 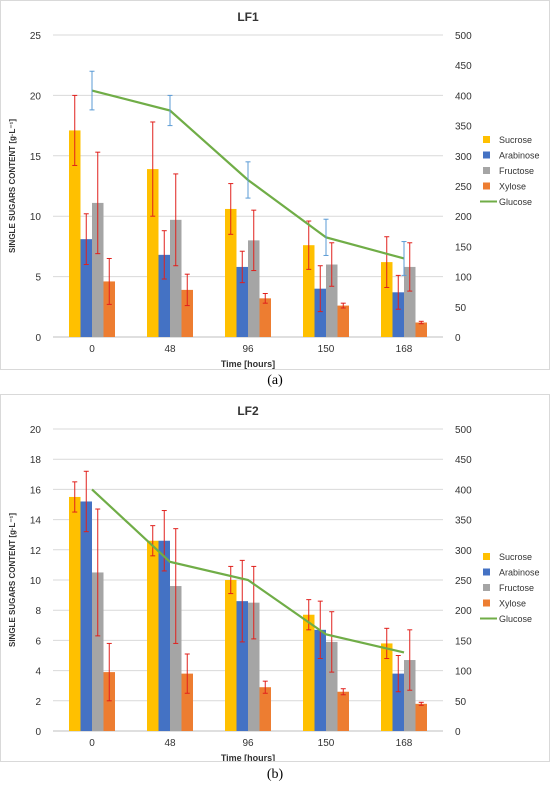 What do you see at coordinates (463, 551) in the screenshot?
I see `y2-tick-label: 300` at bounding box center [463, 551].